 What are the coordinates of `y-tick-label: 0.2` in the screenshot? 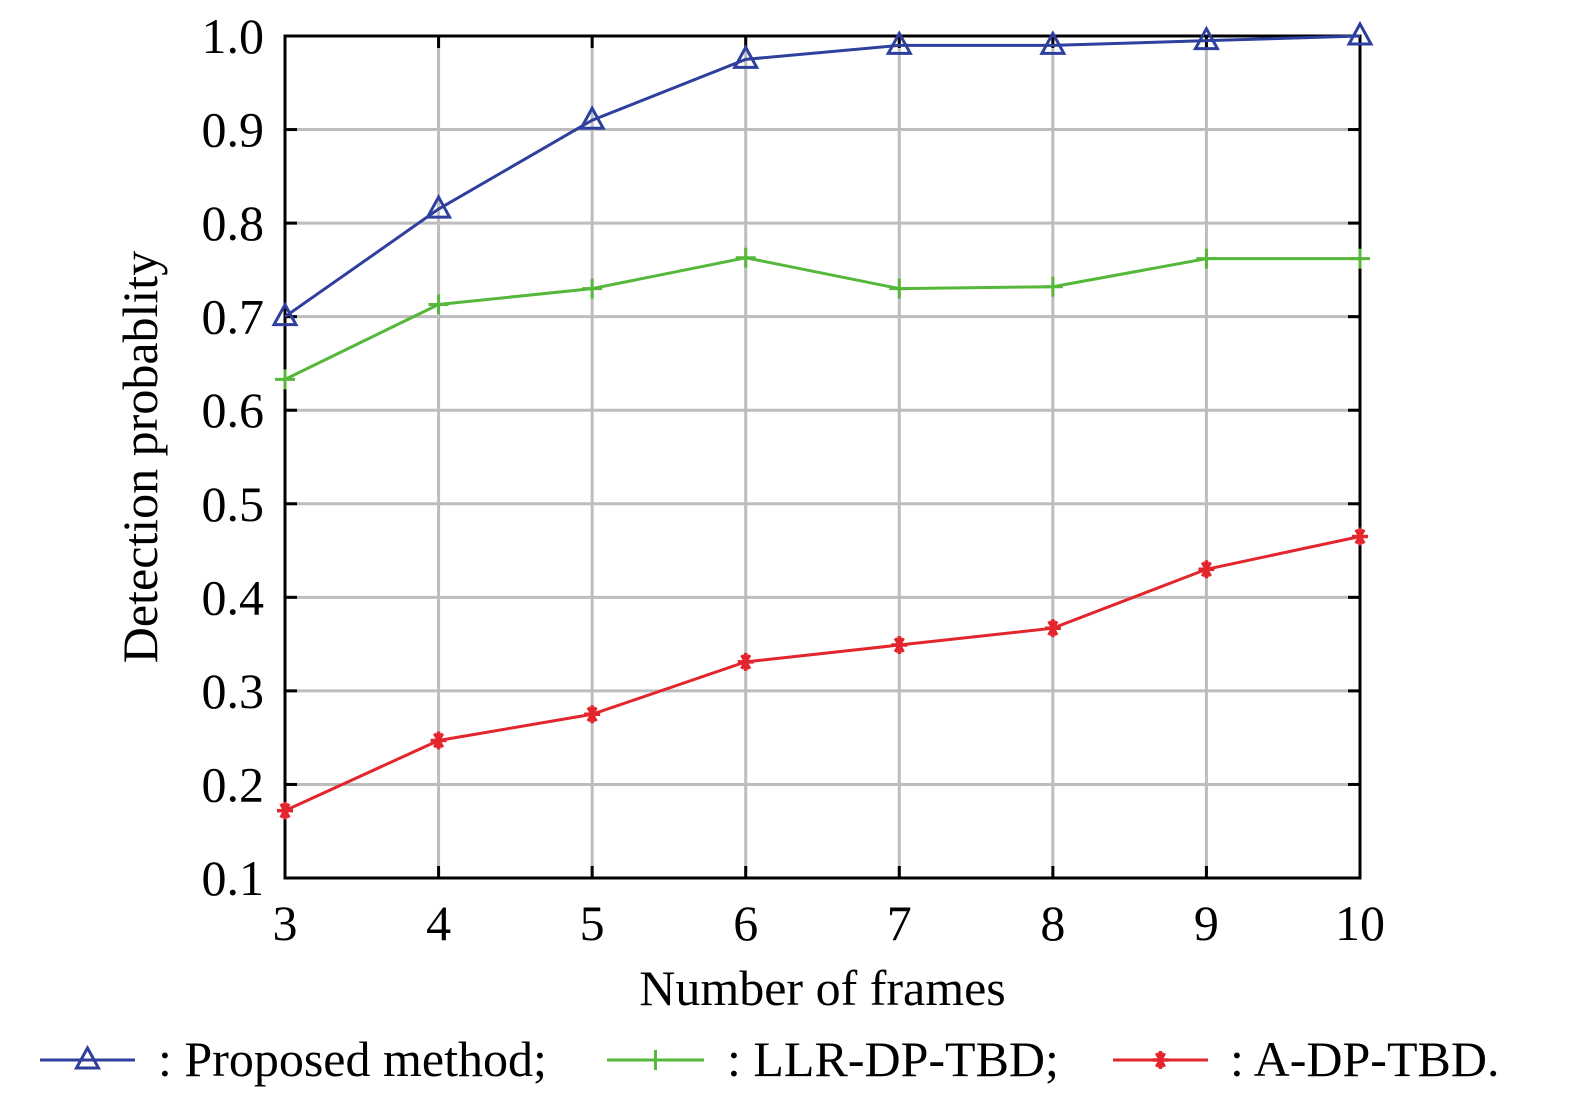 It's located at (233, 784).